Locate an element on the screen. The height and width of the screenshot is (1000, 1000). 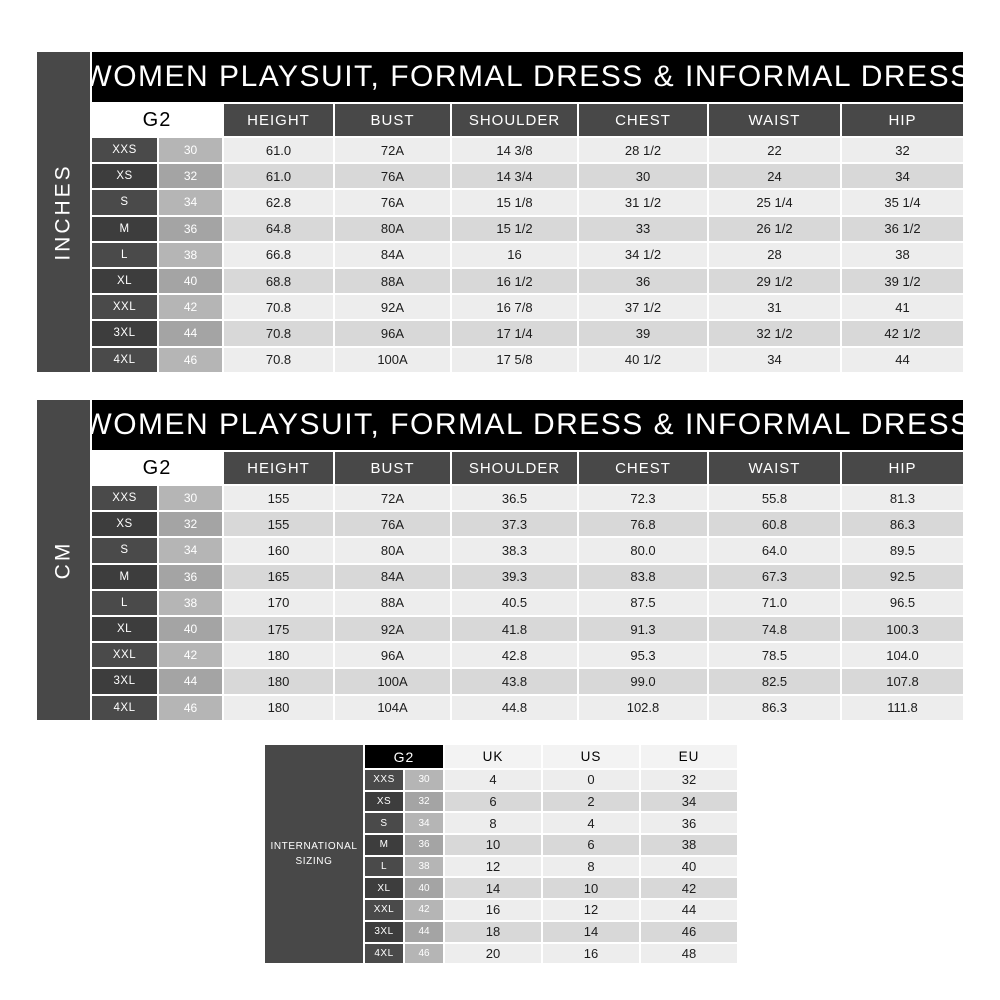
value-cell: 68.8 is located at coordinates (278, 281).